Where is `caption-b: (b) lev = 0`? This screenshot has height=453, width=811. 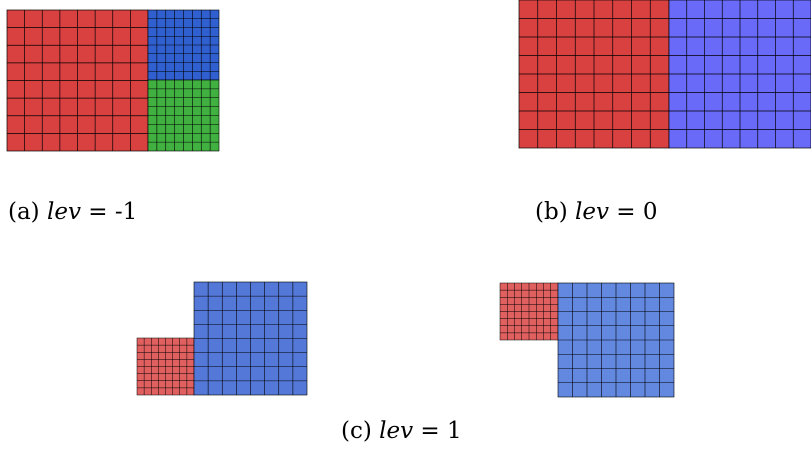
caption-b: (b) lev = 0 is located at coordinates (596, 212).